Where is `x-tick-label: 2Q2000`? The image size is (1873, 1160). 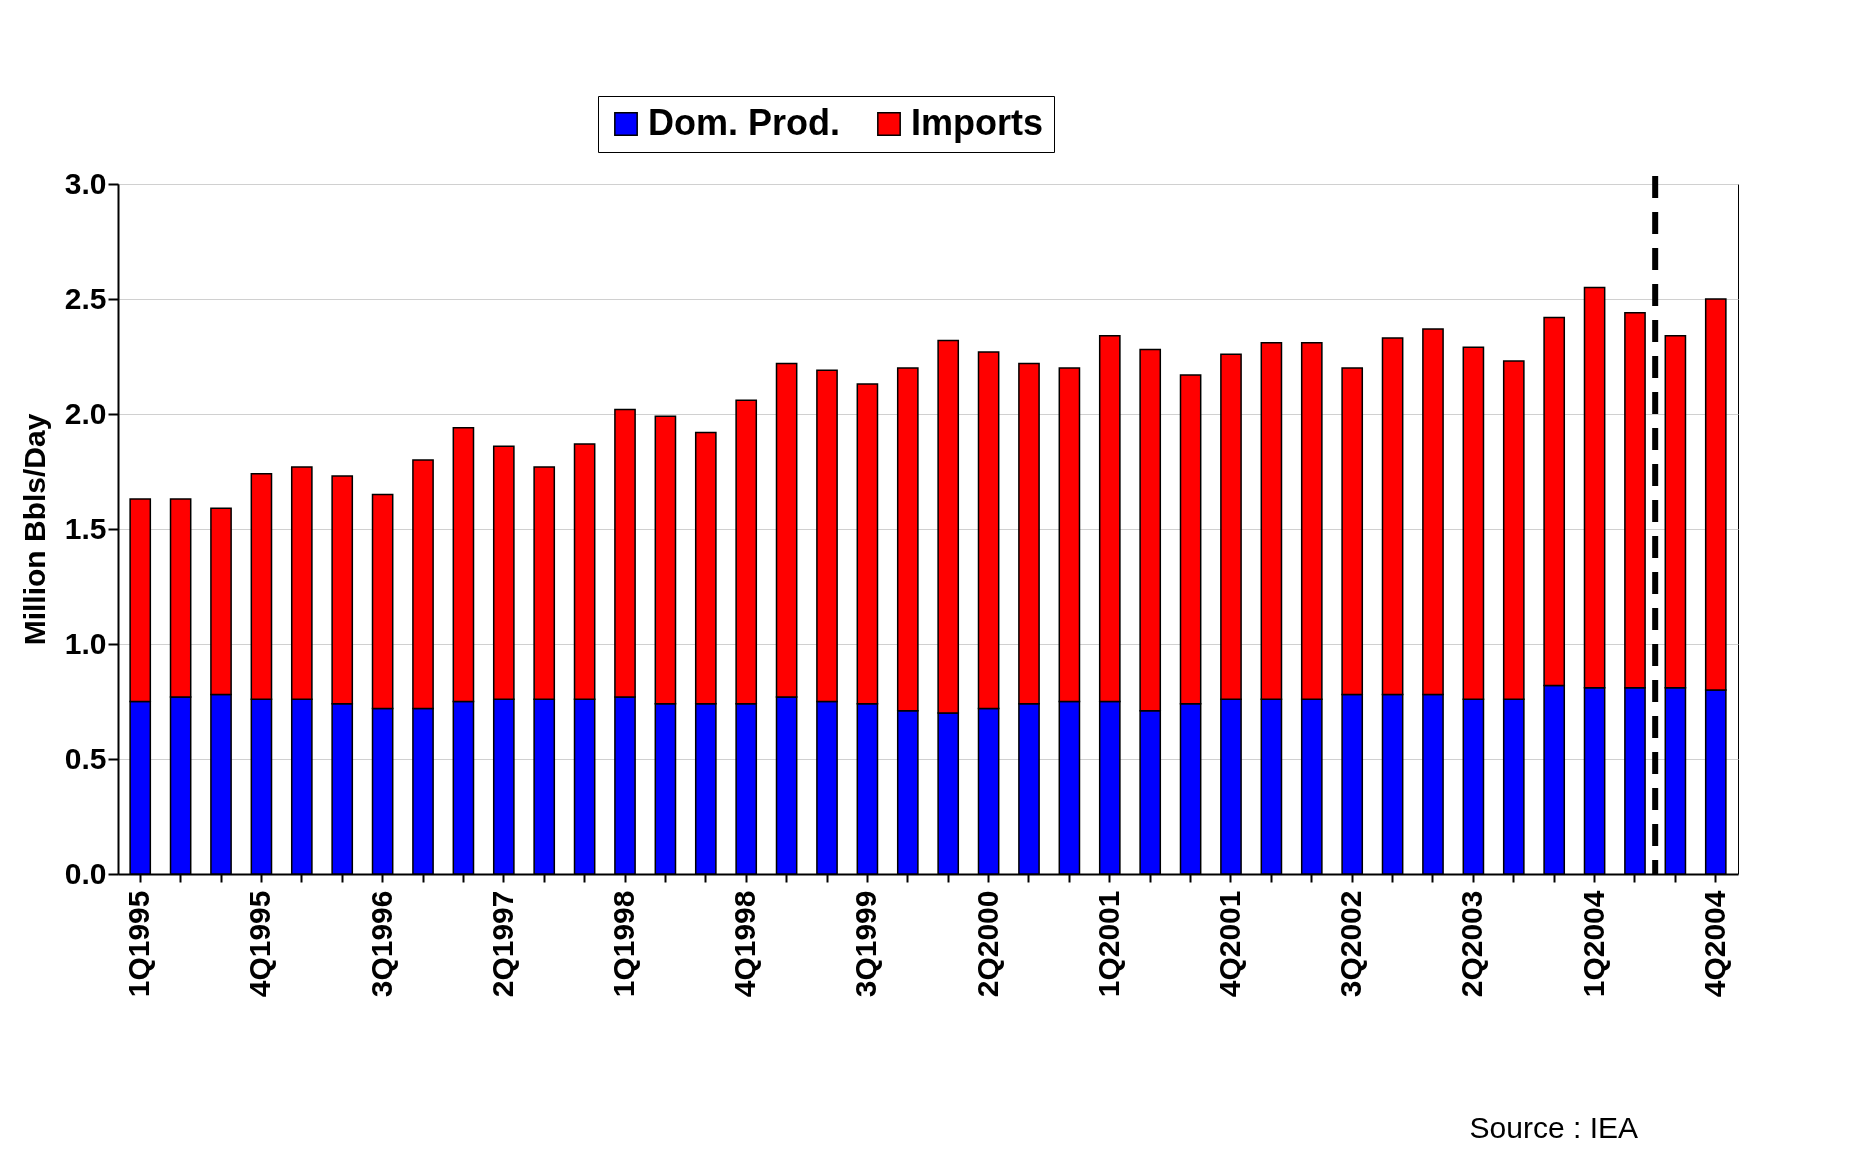
x-tick-label: 2Q2000 is located at coordinates (987, 944).